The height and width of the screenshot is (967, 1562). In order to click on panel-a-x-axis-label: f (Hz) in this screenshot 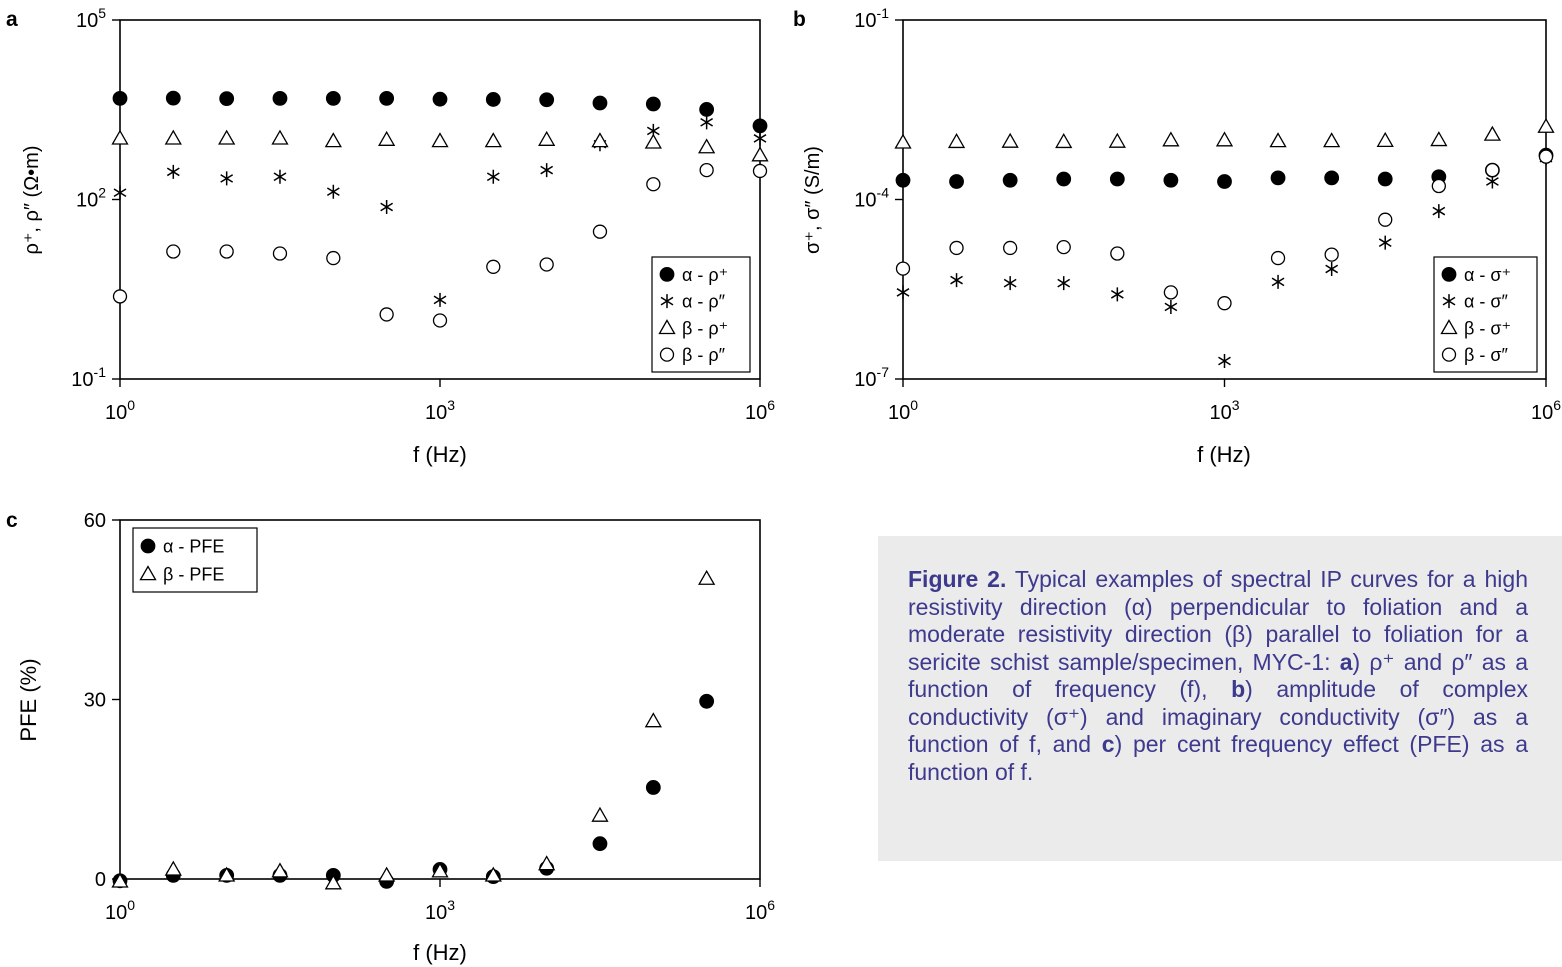, I will do `click(440, 454)`.